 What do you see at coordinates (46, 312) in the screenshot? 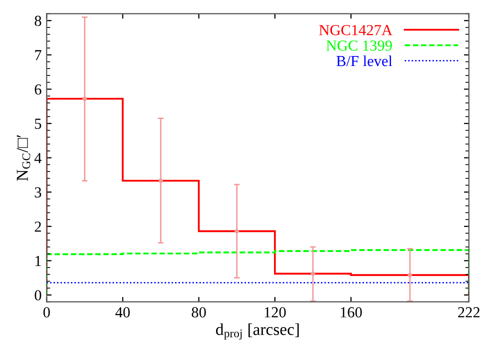
I see `x-tick-label: 0` at bounding box center [46, 312].